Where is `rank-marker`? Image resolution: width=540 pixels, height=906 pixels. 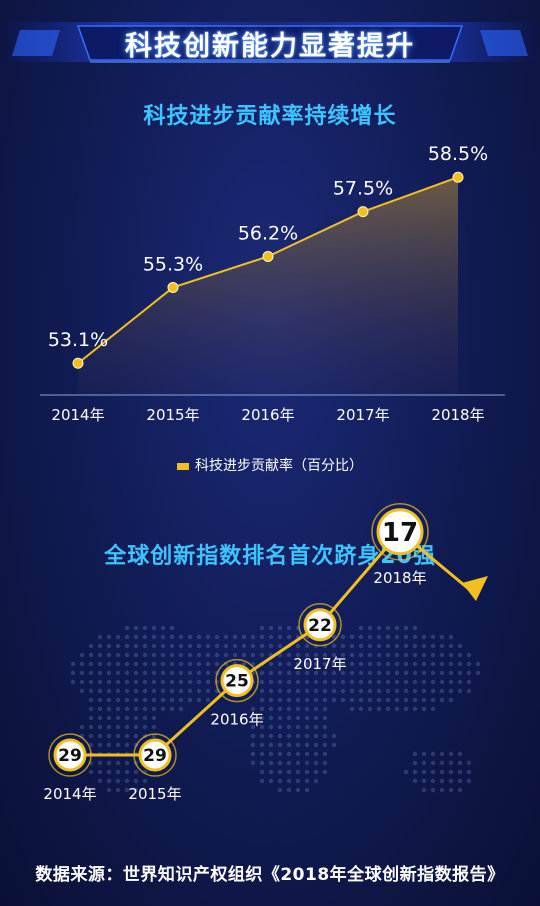
rank-marker is located at coordinates (70, 755).